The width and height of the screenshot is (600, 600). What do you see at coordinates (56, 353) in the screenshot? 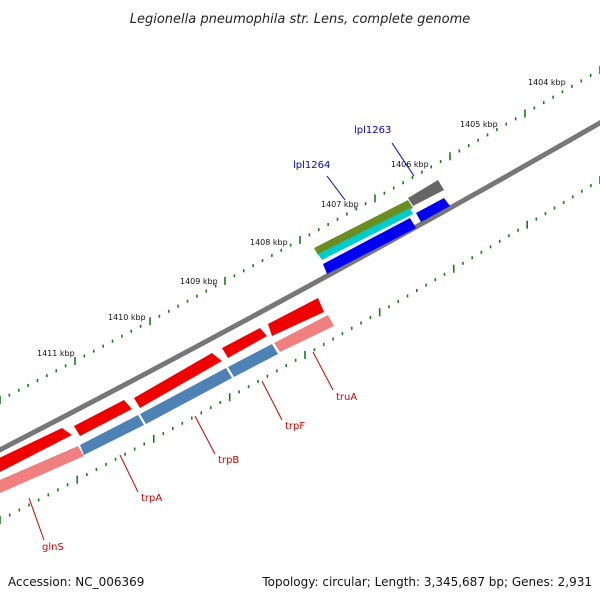
I see `tick-label: 1411 kbp` at bounding box center [56, 353].